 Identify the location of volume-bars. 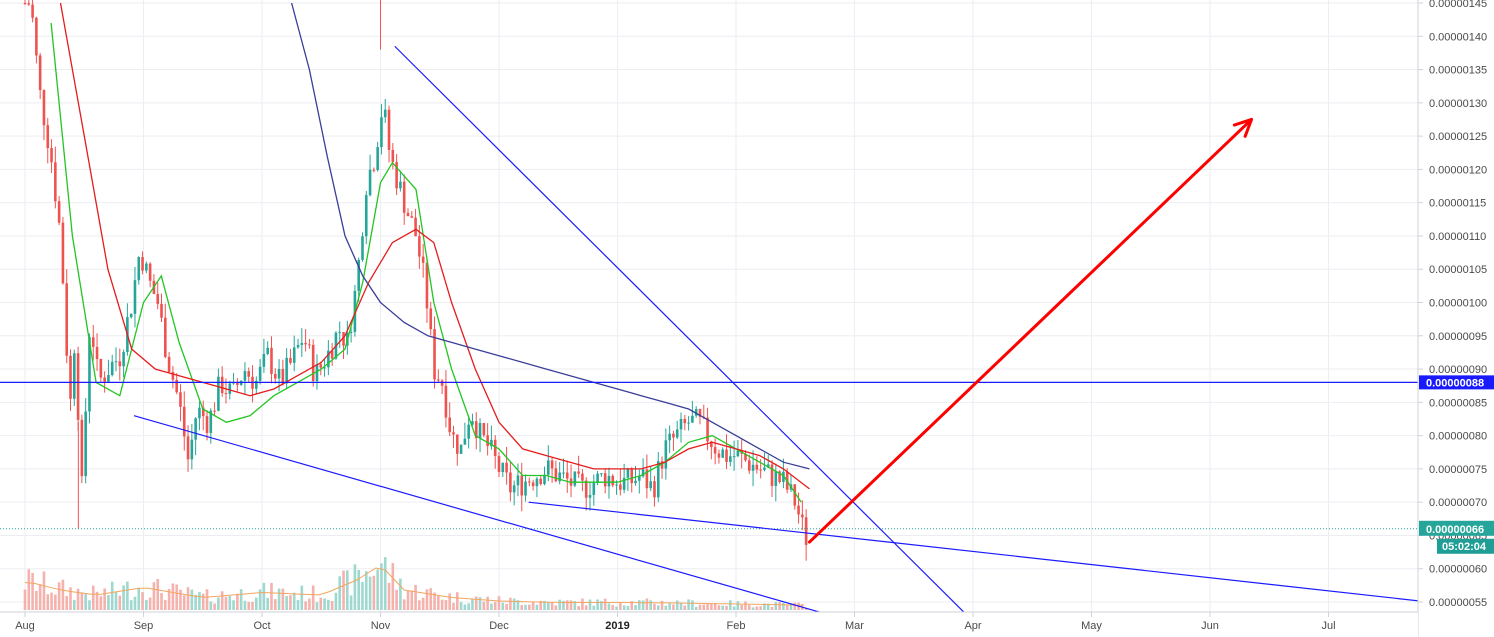
(415, 583).